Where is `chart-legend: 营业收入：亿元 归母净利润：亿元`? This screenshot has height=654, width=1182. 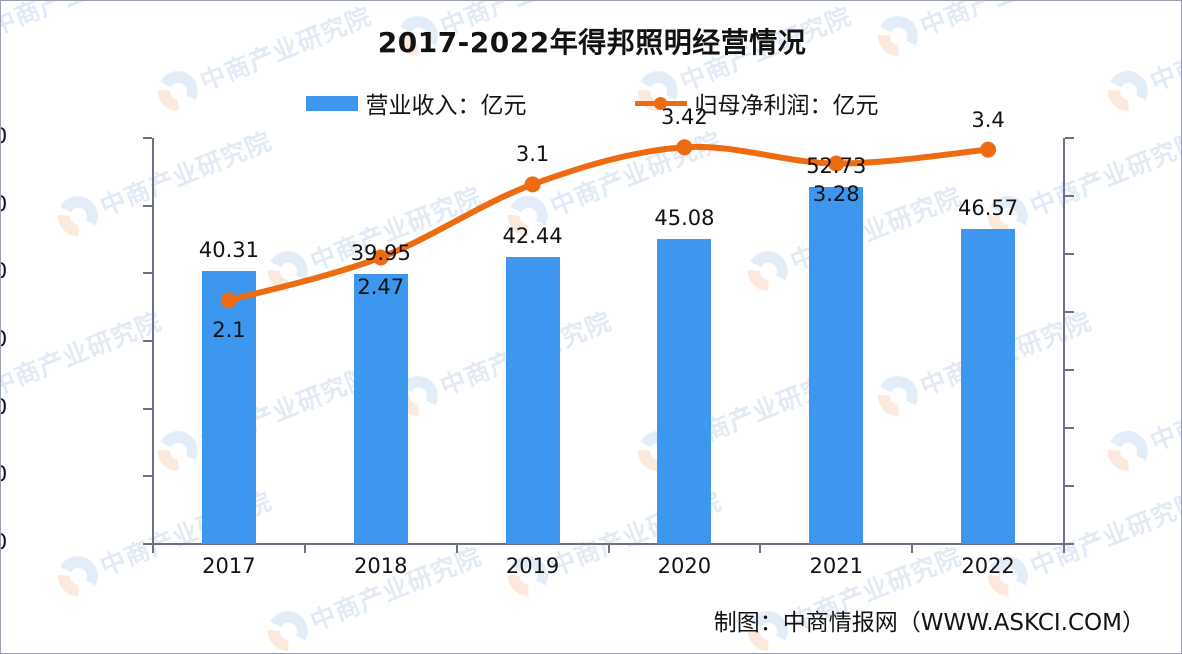
chart-legend: 营业收入：亿元 归母净利润：亿元 is located at coordinates (591, 103).